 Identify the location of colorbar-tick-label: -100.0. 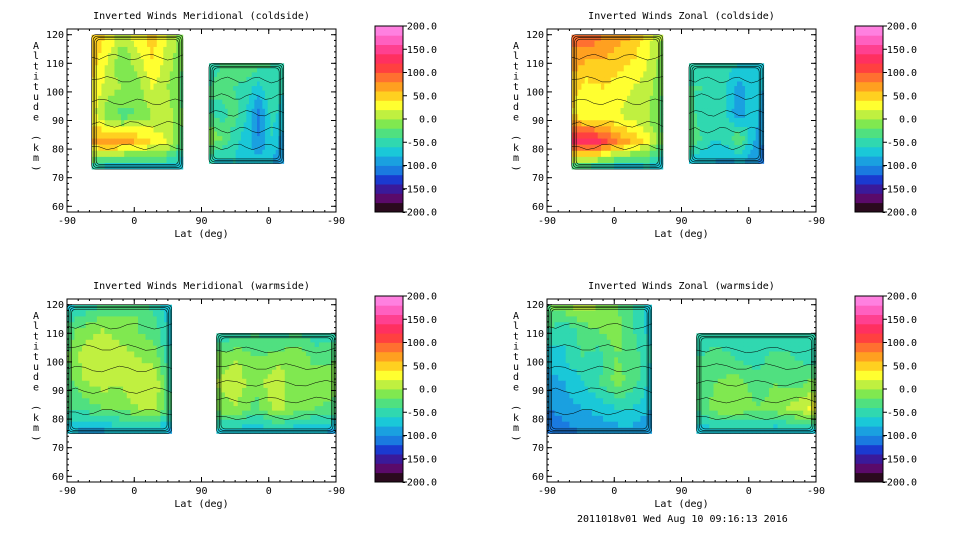
(899, 166).